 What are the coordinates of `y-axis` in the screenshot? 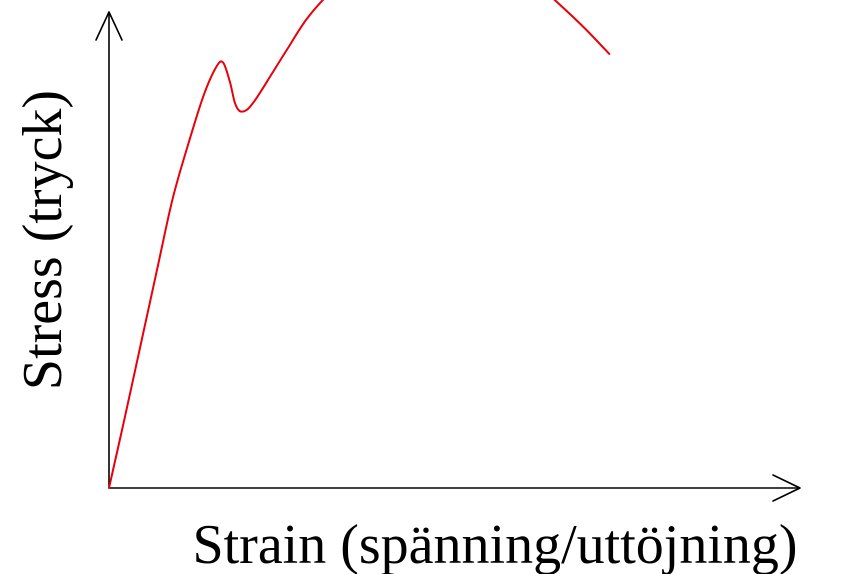 It's located at (109, 249).